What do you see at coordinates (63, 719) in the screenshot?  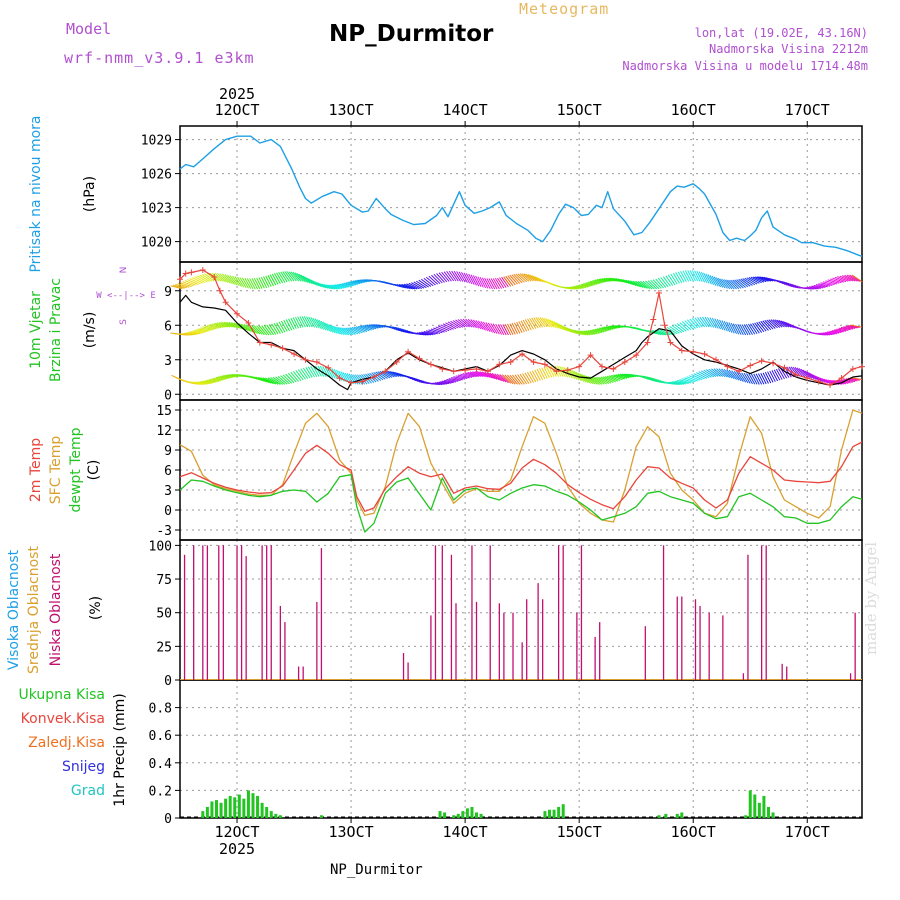 I see `precip-legend-1: Konvek.Kisa` at bounding box center [63, 719].